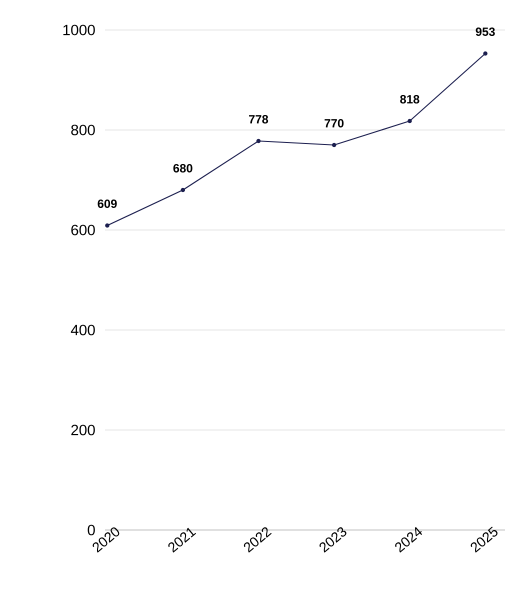 The image size is (507, 608). Describe the element at coordinates (182, 168) in the screenshot. I see `data-label: 680` at that location.